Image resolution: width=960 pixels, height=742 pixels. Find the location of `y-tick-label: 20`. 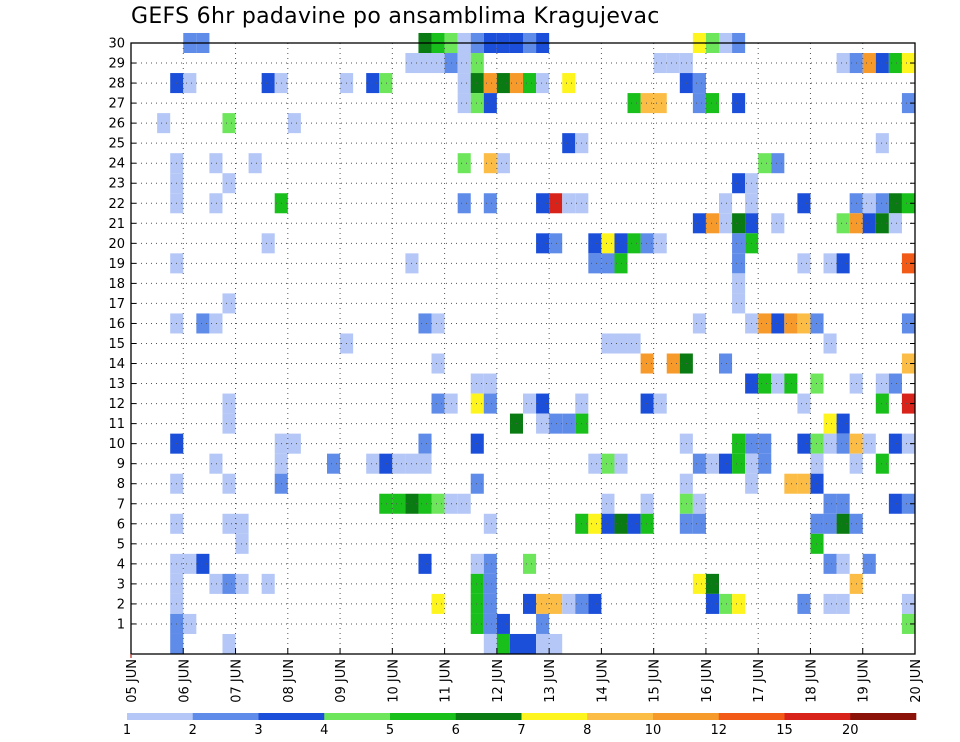

y-tick-label: 20 is located at coordinates (116, 244).